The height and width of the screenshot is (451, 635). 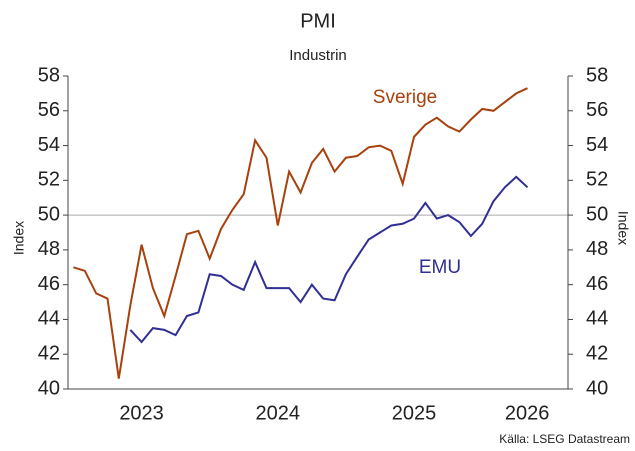 What do you see at coordinates (597, 388) in the screenshot?
I see `y2-tick-label: 40` at bounding box center [597, 388].